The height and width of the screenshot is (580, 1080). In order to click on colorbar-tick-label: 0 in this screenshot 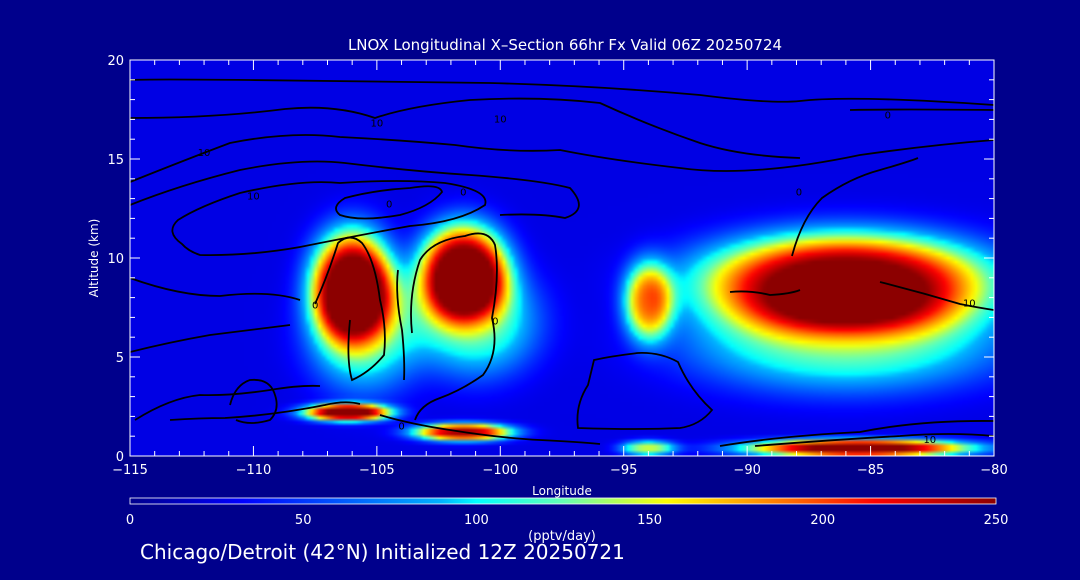, I will do `click(130, 520)`.